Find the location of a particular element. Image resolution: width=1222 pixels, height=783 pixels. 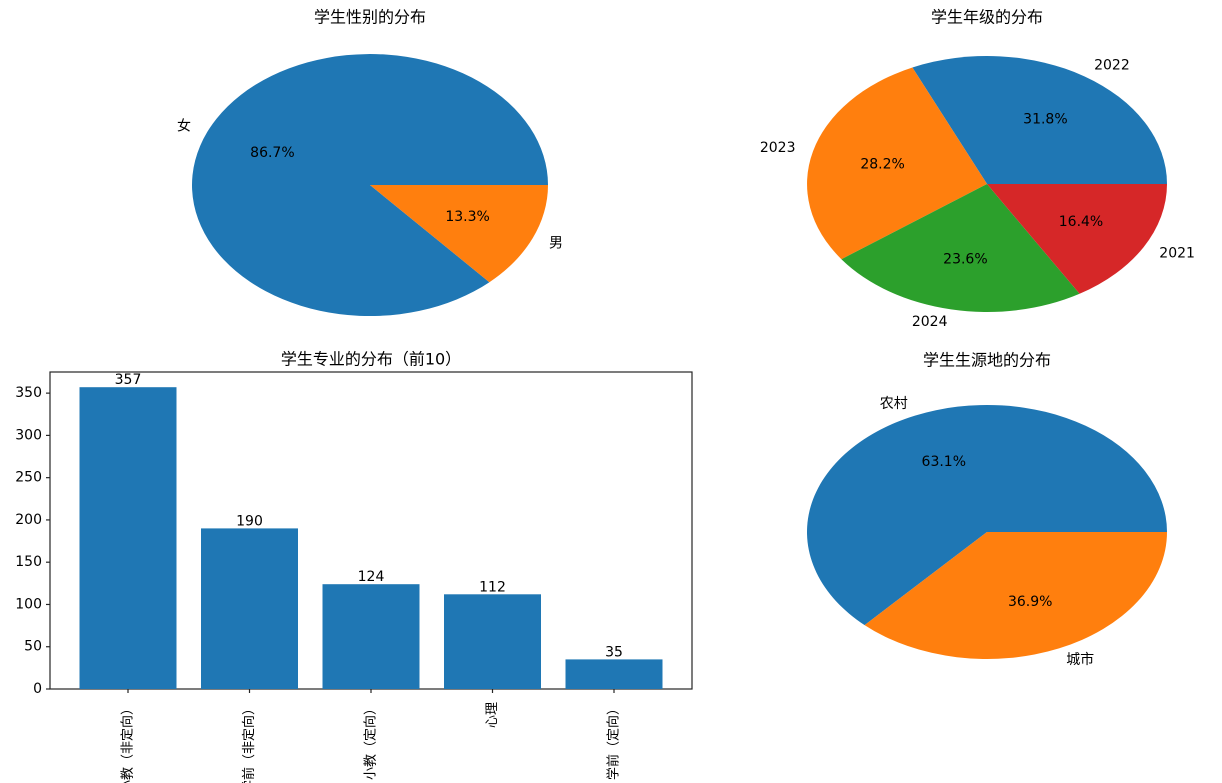

pie-slice-2024 is located at coordinates (960, 248).